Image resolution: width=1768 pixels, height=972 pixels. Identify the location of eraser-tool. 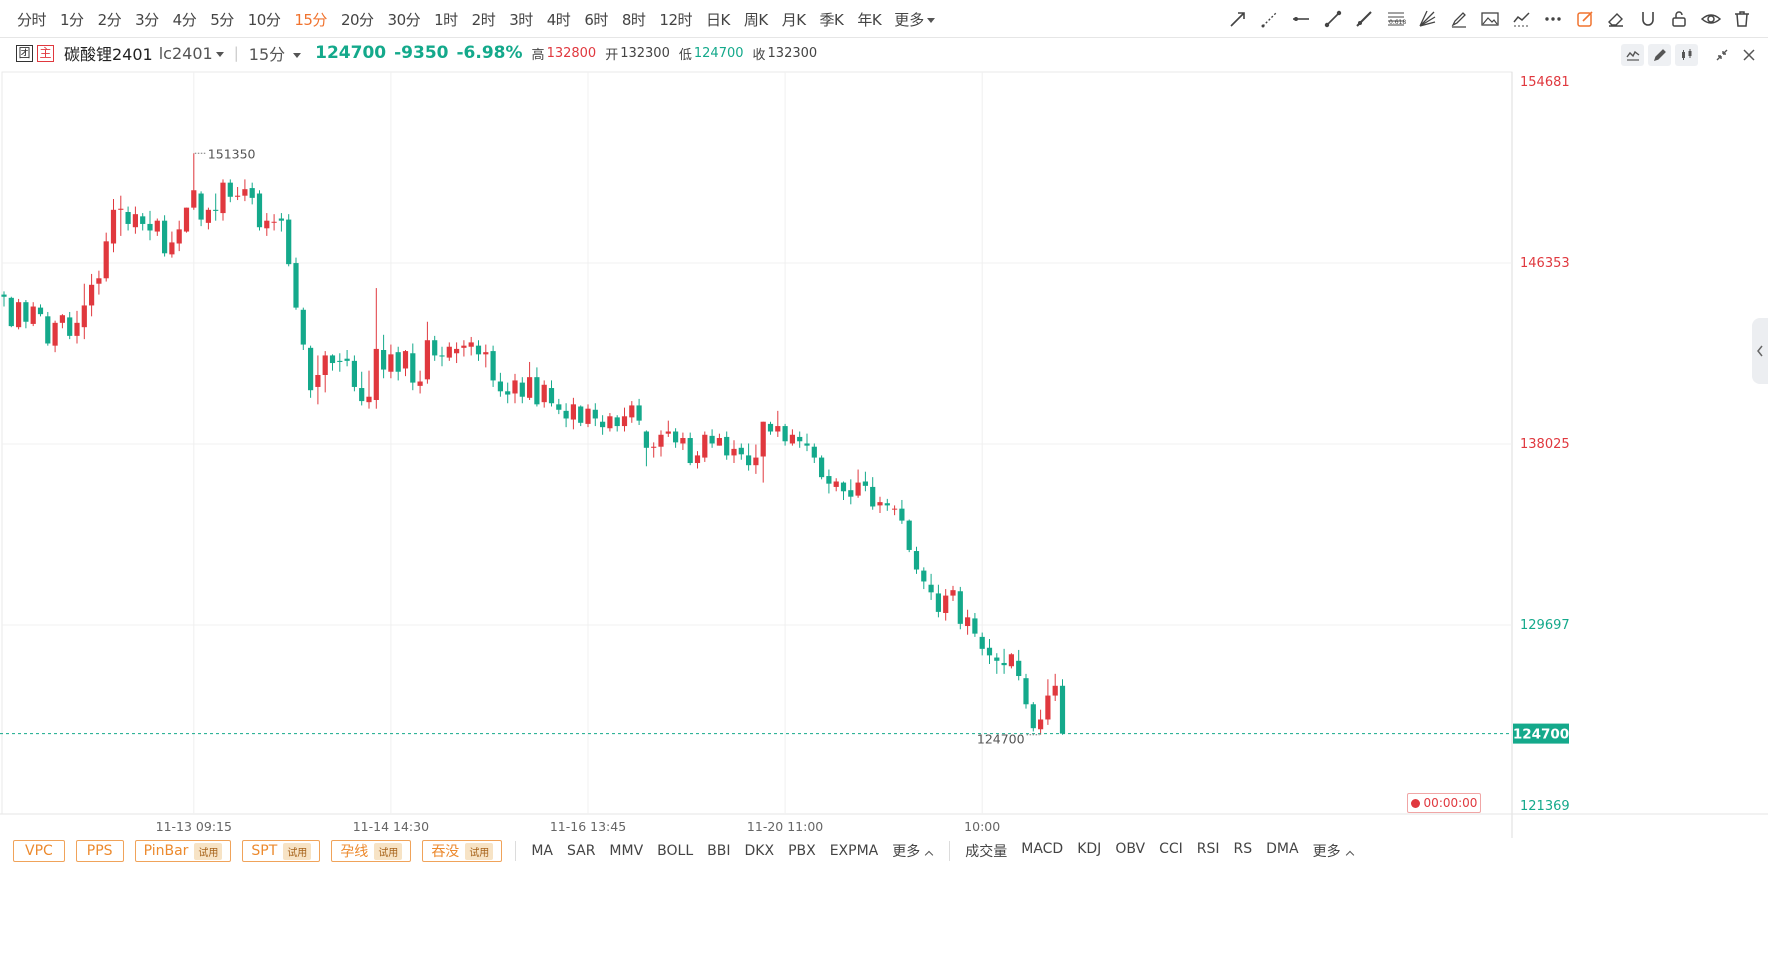
(1617, 19).